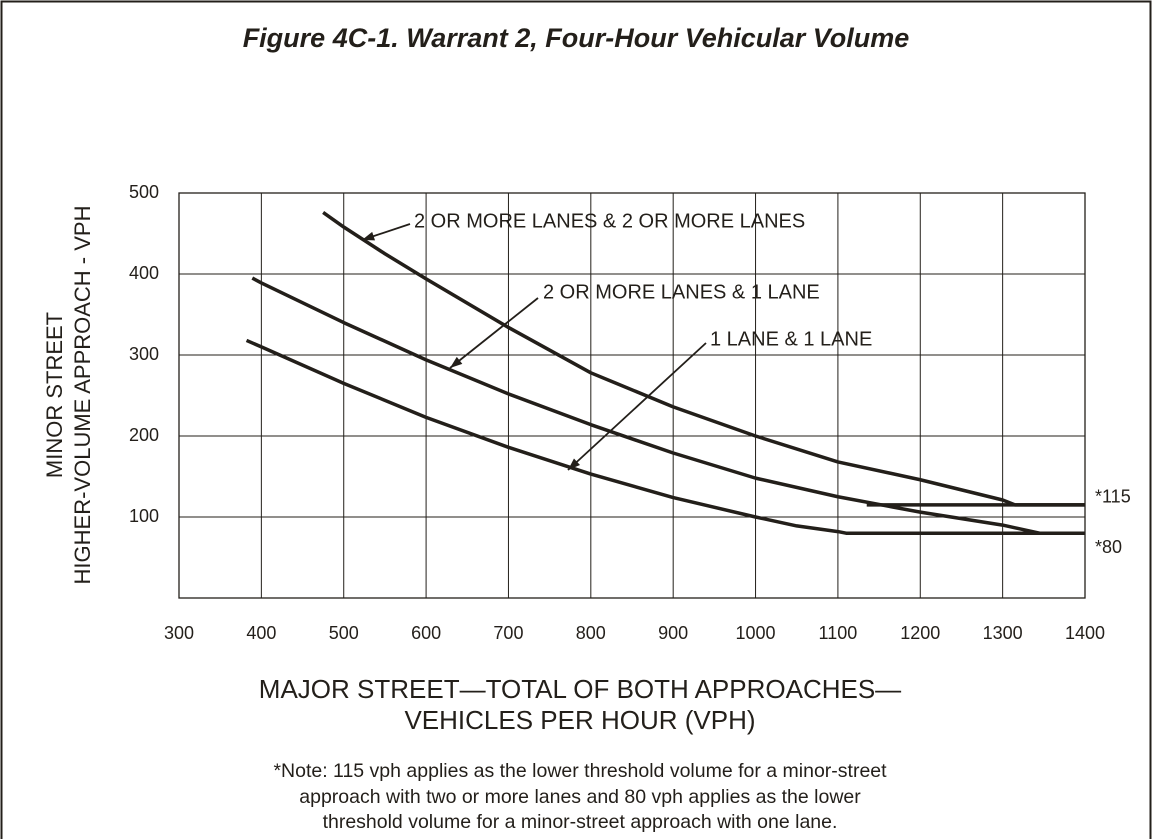 The height and width of the screenshot is (839, 1152). Describe the element at coordinates (791, 339) in the screenshot. I see `series-label: 1 LANE & 1 LANE` at that location.